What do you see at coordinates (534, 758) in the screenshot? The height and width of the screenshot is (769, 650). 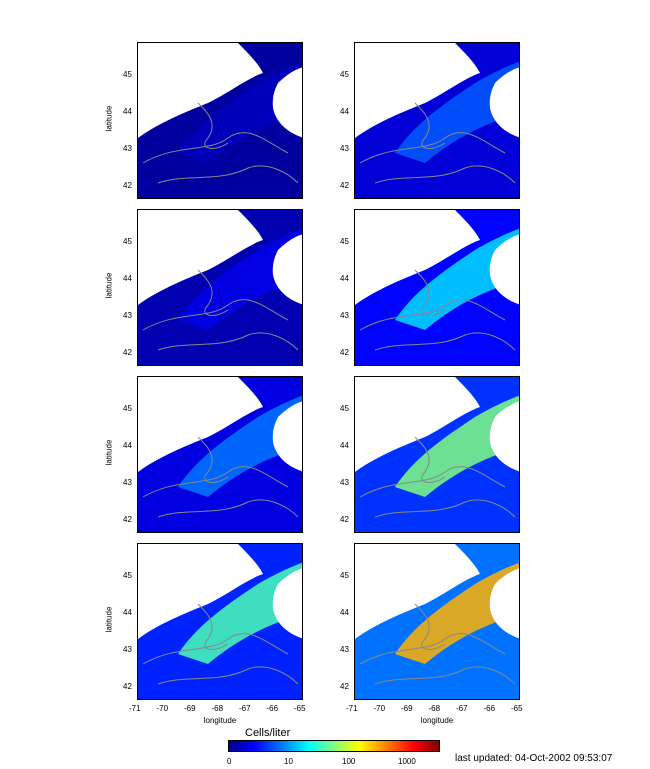 I see `last-updated-text: last updated: 04-Oct-2002 09:53:07` at bounding box center [534, 758].